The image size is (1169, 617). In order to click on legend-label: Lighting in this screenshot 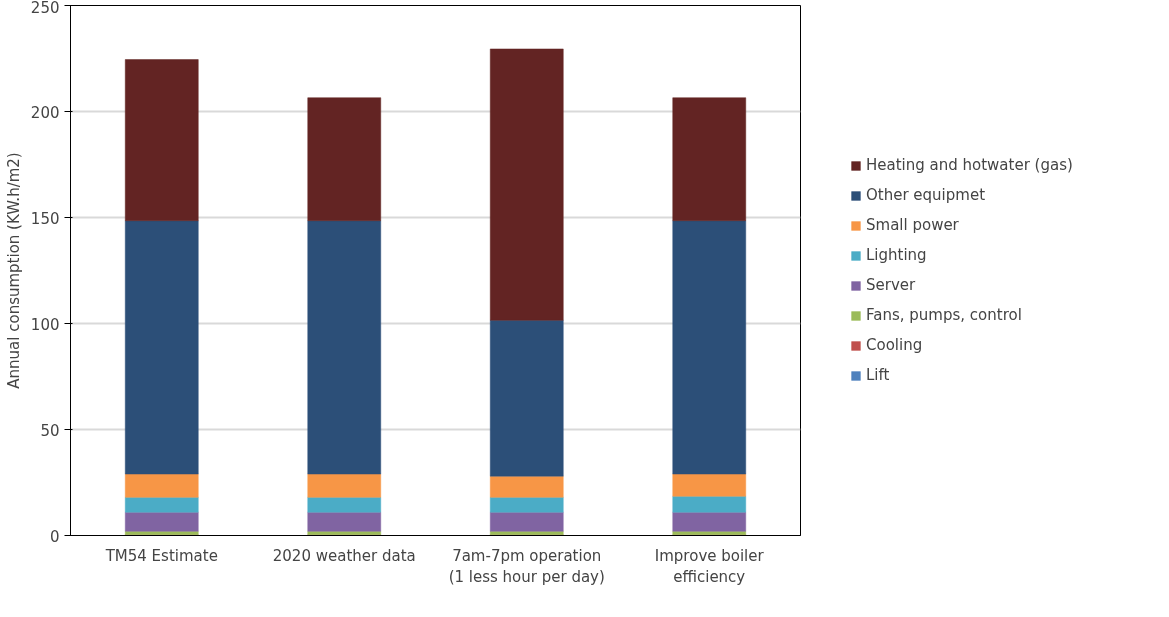, I will do `click(896, 255)`.